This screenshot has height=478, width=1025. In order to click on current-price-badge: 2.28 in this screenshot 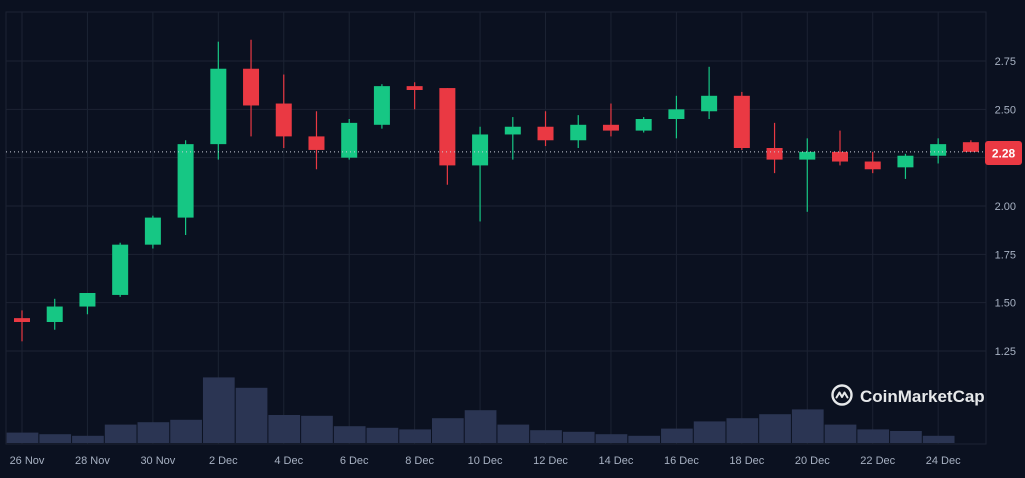, I will do `click(1003, 153)`.